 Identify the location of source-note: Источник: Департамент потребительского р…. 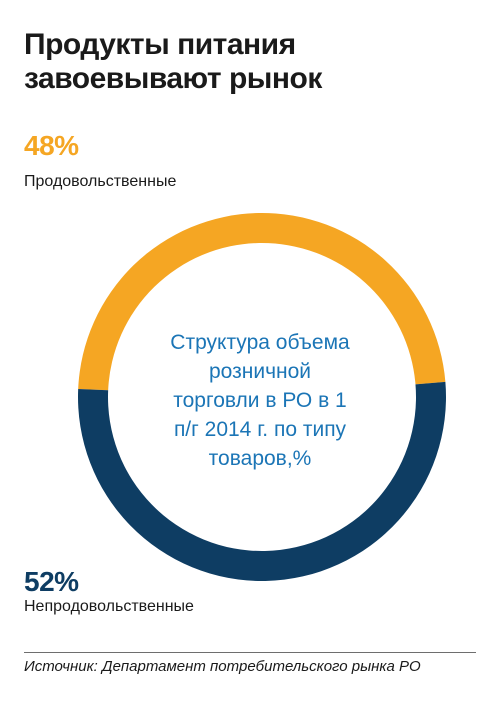
(222, 666).